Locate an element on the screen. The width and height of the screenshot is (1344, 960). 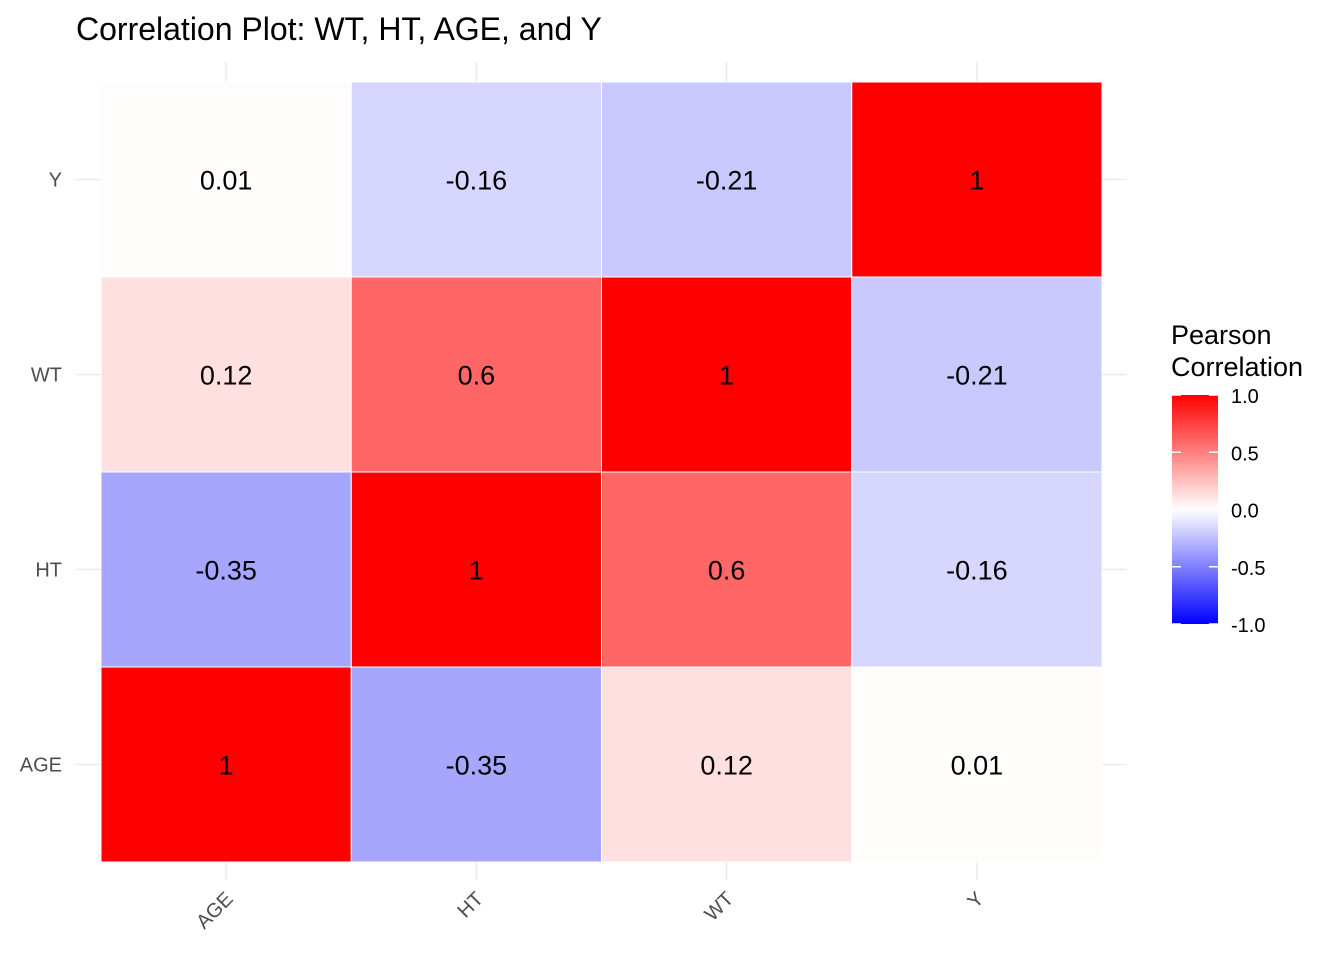
x-tick-label: AGE is located at coordinates (214, 910).